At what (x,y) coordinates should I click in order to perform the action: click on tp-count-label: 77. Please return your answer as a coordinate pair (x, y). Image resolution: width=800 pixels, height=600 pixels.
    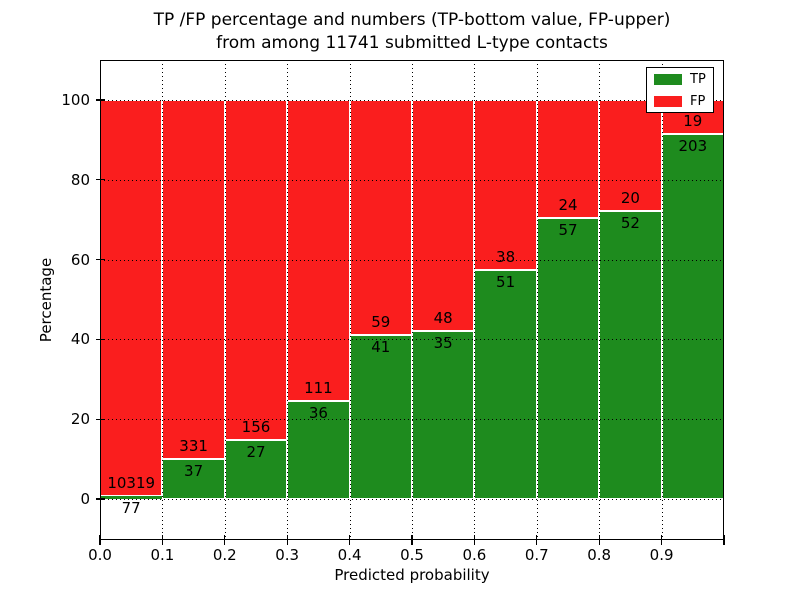
    Looking at the image, I should click on (131, 507).